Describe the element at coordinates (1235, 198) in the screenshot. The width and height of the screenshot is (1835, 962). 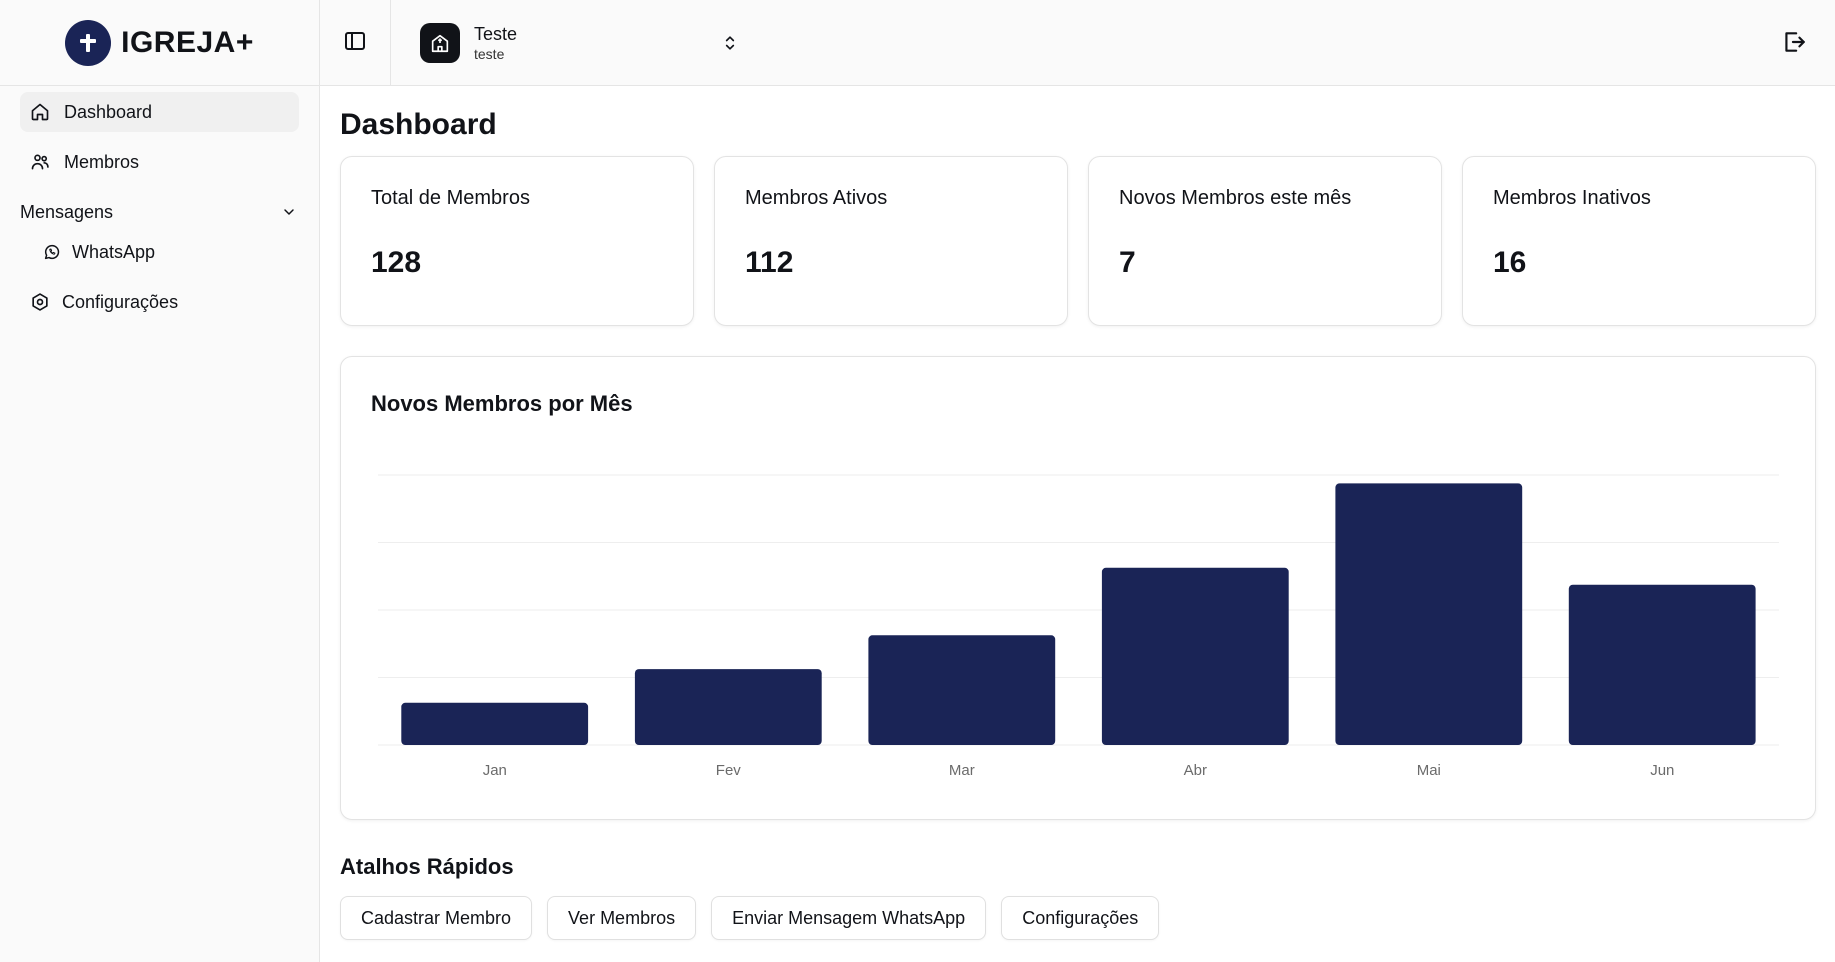
I see `stat-label: Novos Membros este mês` at that location.